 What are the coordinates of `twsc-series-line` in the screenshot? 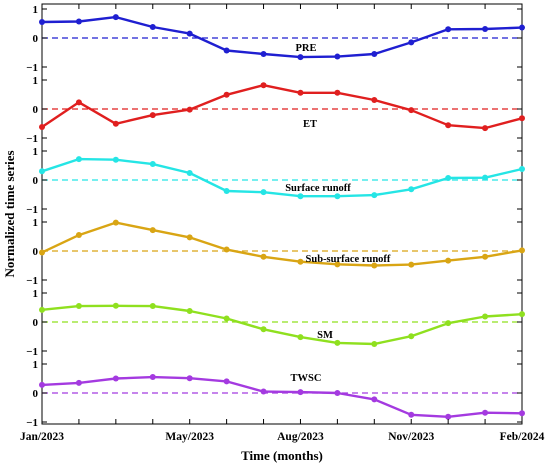 It's located at (282, 396).